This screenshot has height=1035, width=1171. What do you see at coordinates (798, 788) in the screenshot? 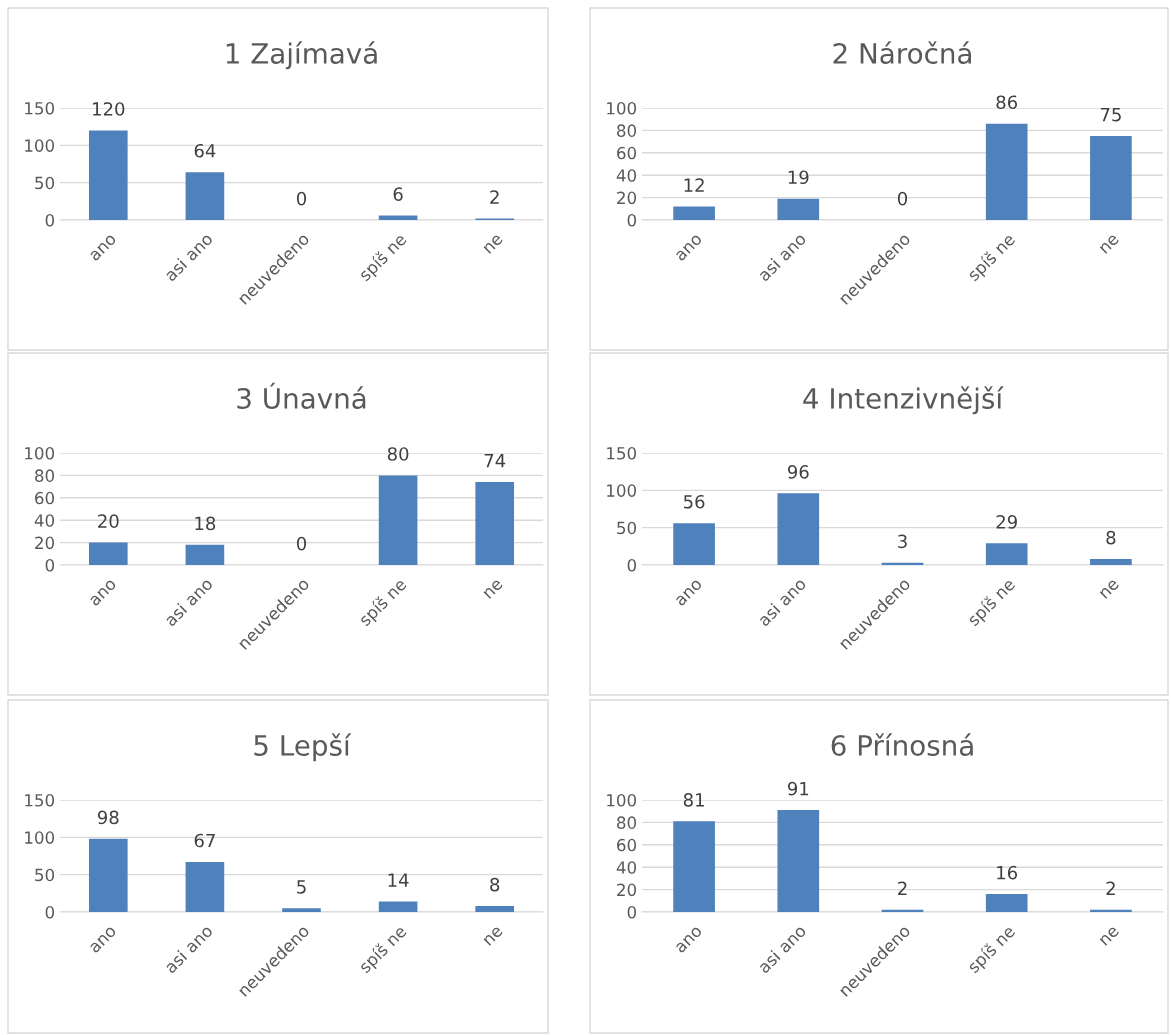
I see `data-label: 91` at bounding box center [798, 788].